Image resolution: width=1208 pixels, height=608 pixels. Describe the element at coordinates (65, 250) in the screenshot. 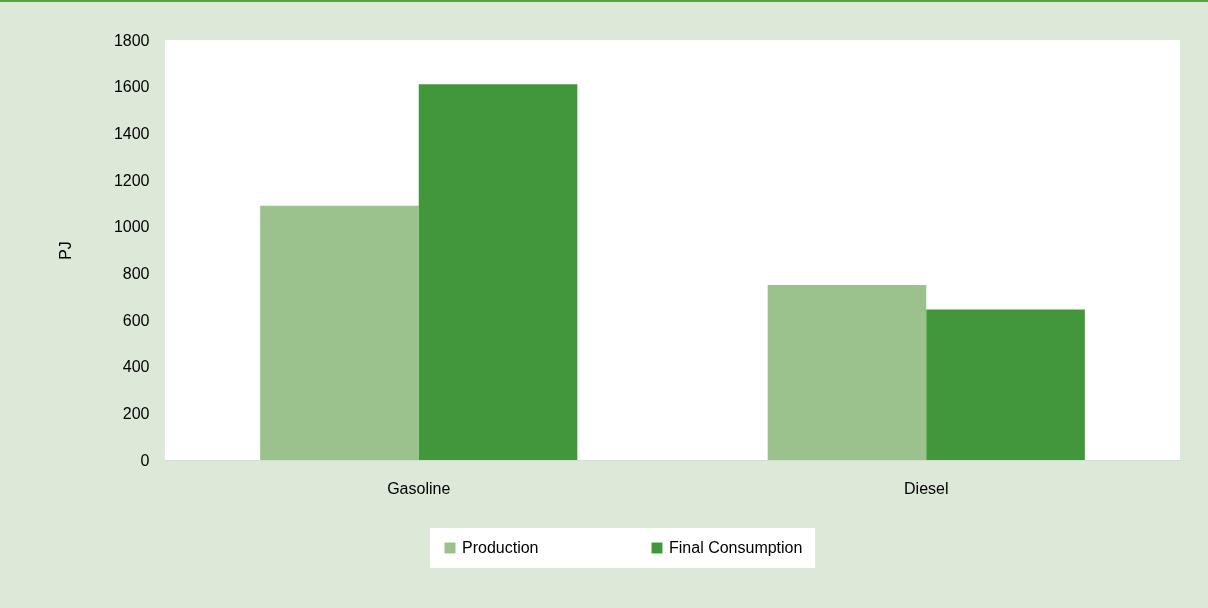

I see `y-axis-title: PJ` at that location.